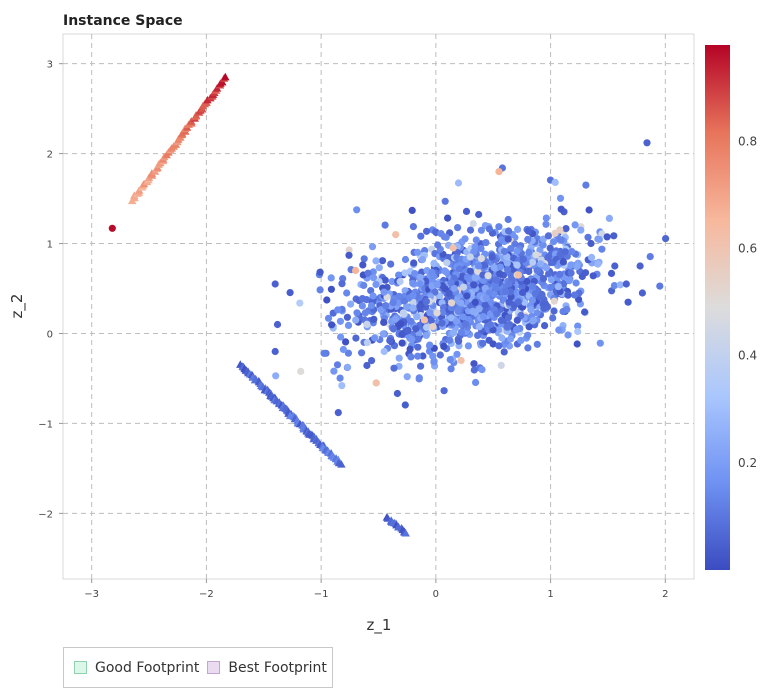 Image resolution: width=769 pixels, height=699 pixels. I want to click on x-tick-label: 0, so click(436, 594).